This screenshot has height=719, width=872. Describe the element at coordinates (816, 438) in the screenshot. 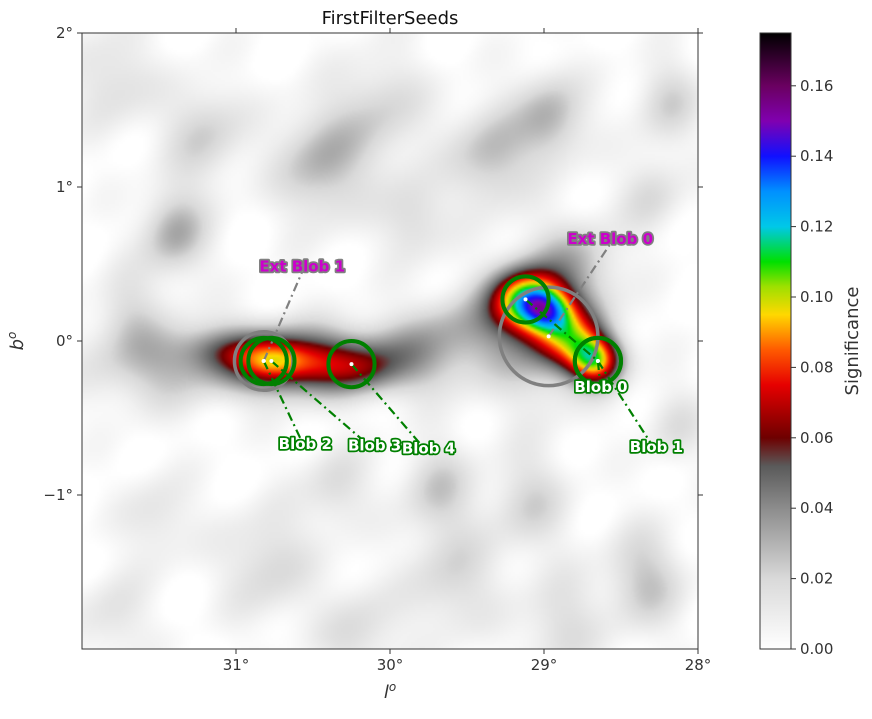

I see `colorbar-tick-label: 0.06` at that location.